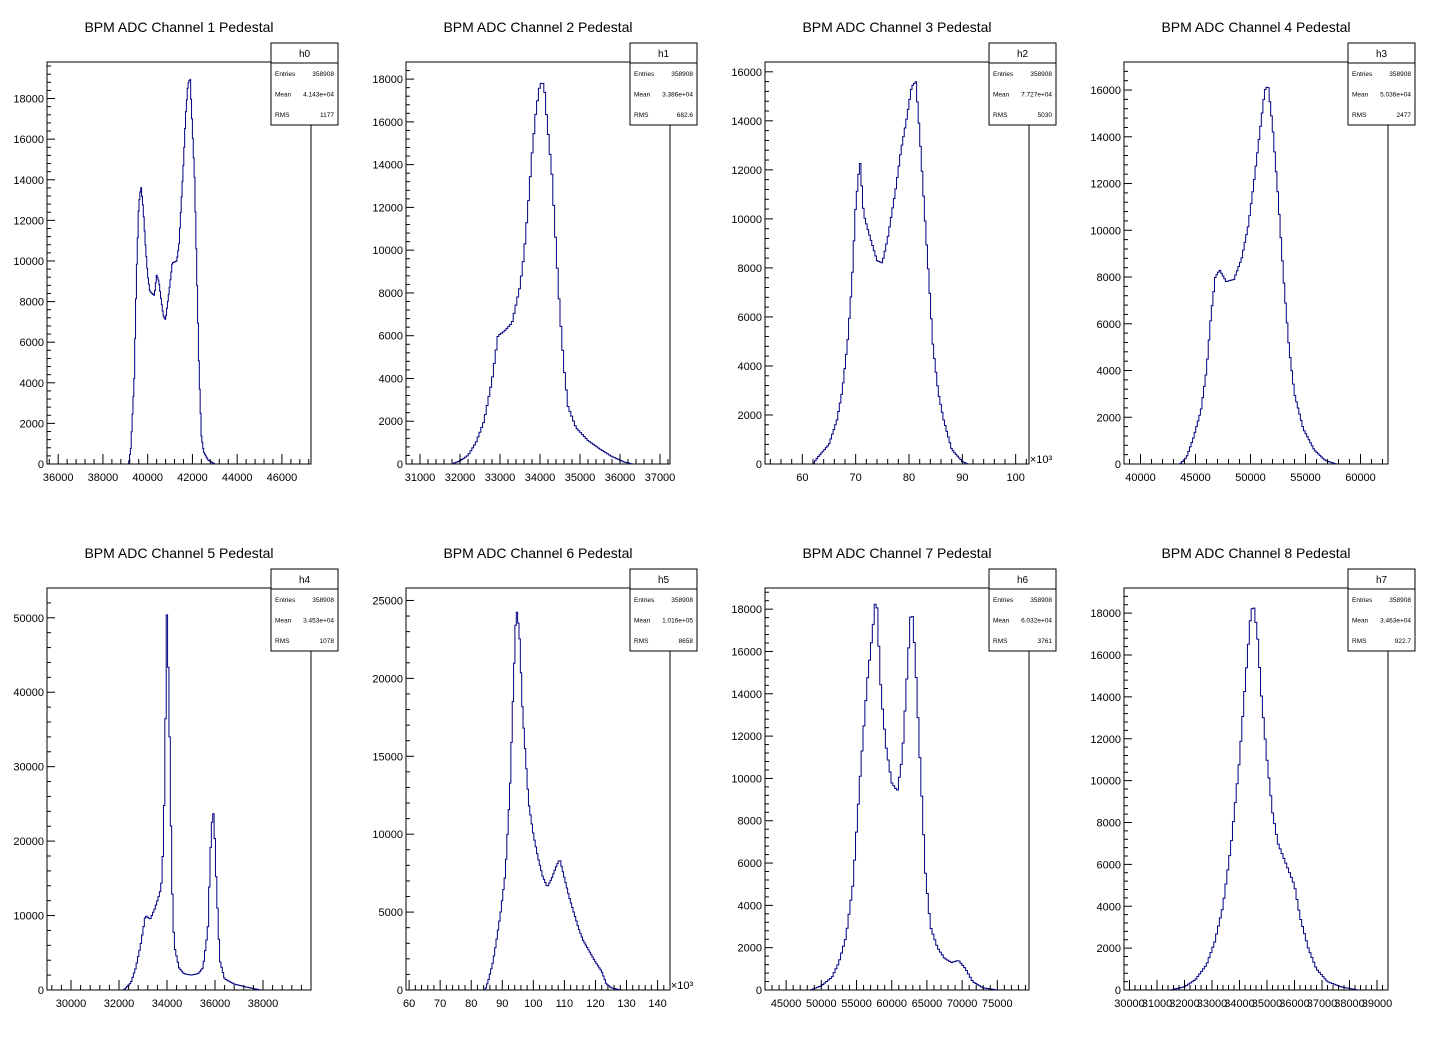 The height and width of the screenshot is (1052, 1436). Describe the element at coordinates (657, 1004) in the screenshot. I see `x-tick-label: 140` at that location.